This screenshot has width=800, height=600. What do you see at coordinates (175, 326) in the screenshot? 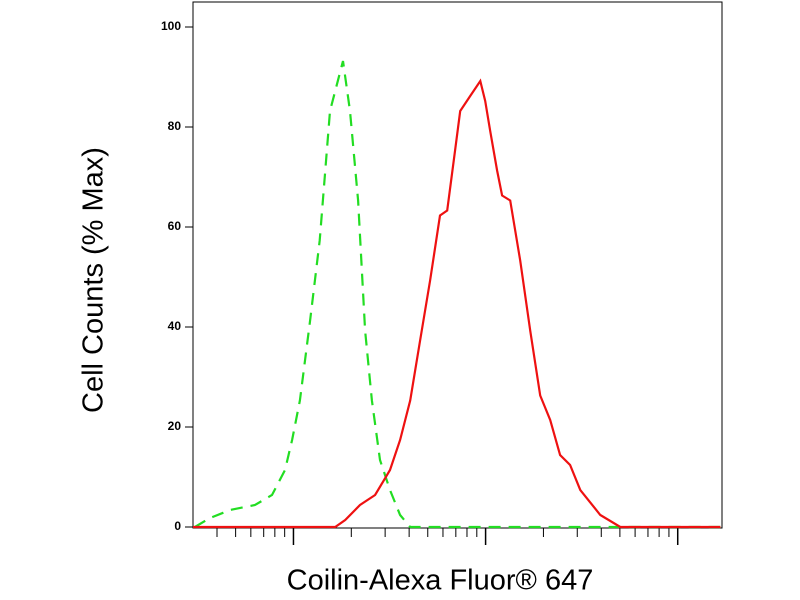
I see `y-tick-label: 40` at bounding box center [175, 326].